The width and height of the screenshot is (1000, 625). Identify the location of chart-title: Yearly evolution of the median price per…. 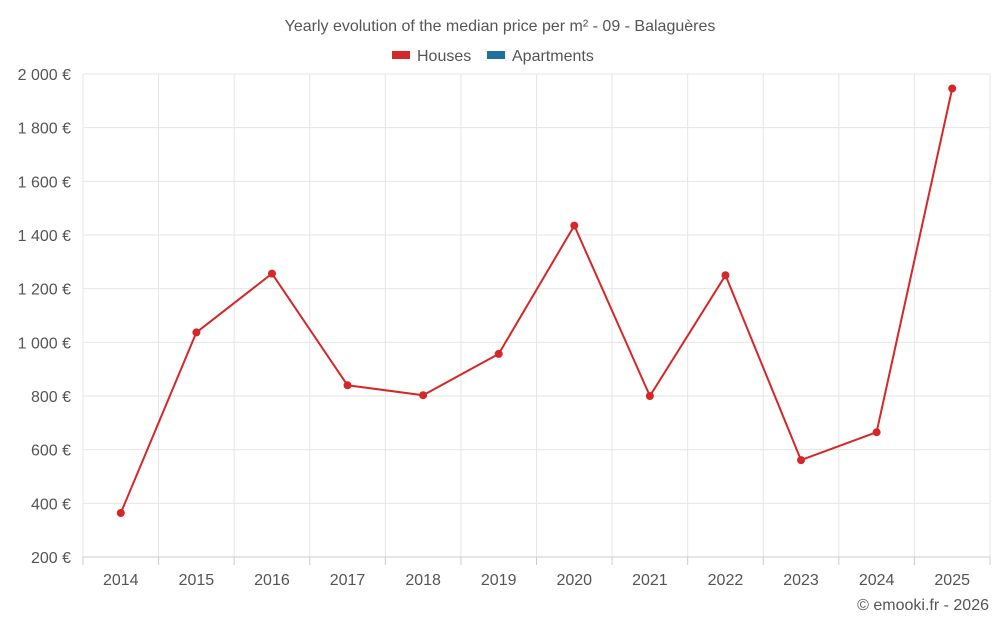
(500, 26).